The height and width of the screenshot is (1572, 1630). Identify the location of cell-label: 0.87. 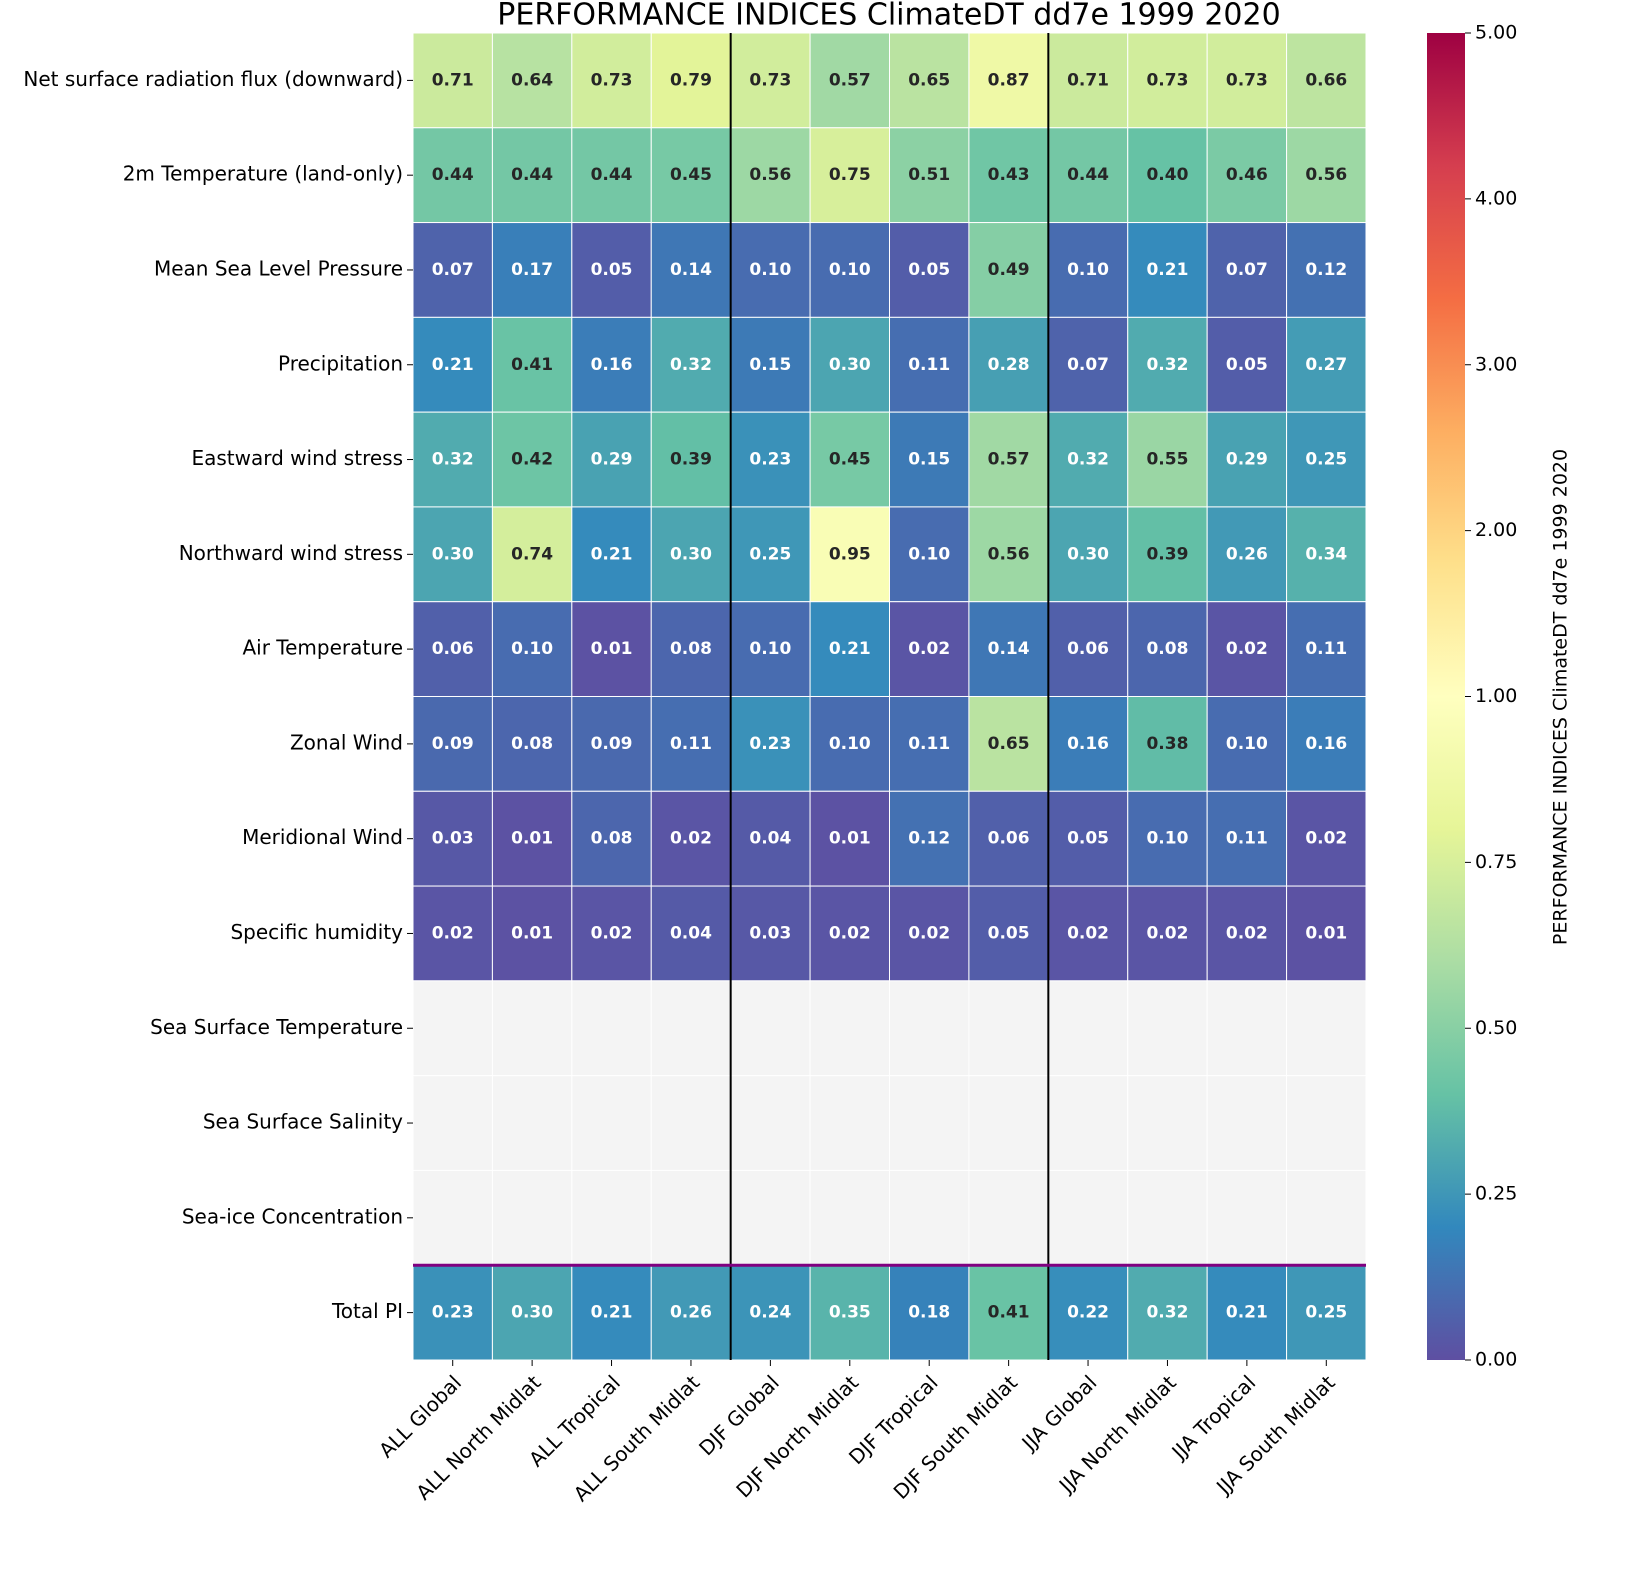
(1009, 80).